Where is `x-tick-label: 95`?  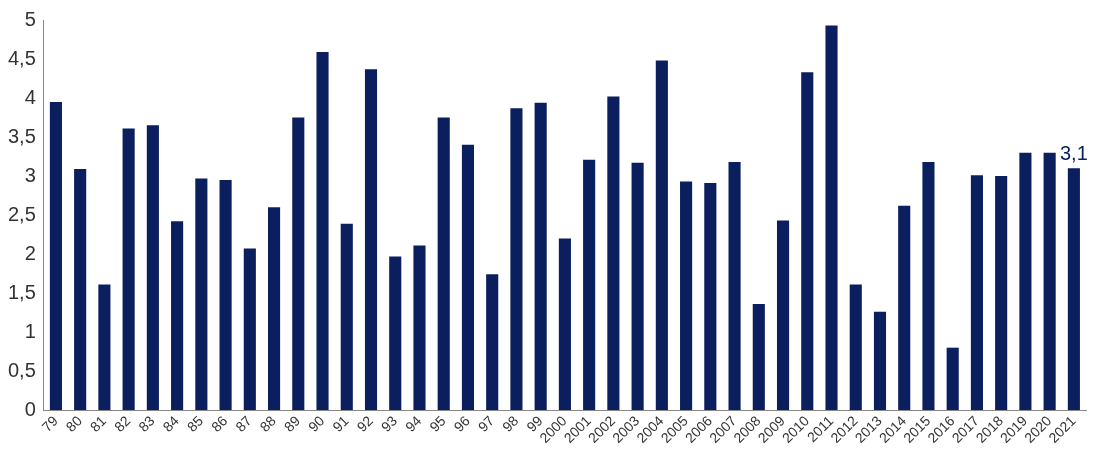
x-tick-label: 95 is located at coordinates (437, 423).